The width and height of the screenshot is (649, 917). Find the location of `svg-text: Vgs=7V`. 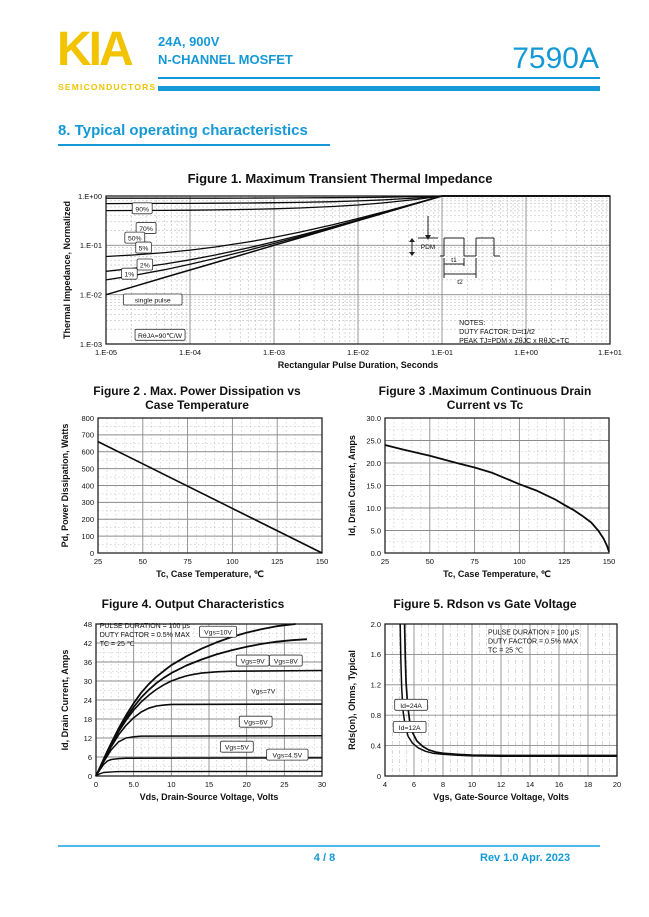

svg-text: Vgs=7V is located at coordinates (263, 692).